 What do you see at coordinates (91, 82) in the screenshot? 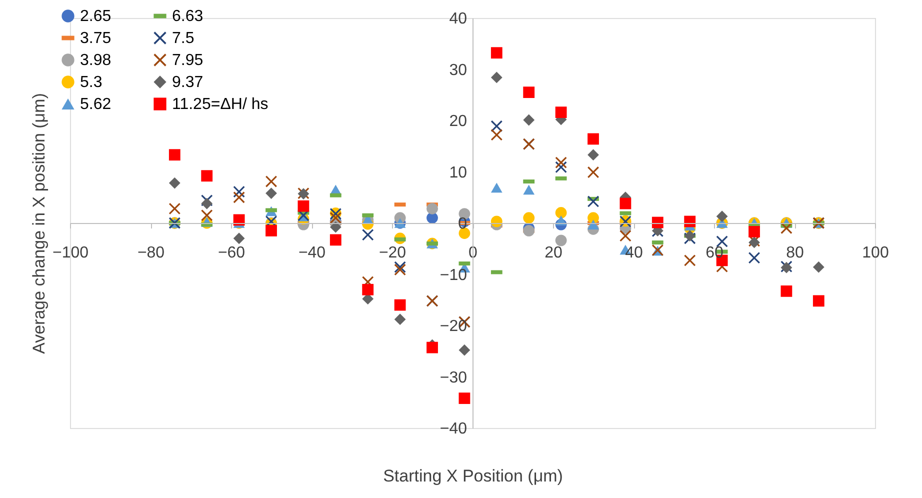
I see `legend-label: 5.3` at bounding box center [91, 82].